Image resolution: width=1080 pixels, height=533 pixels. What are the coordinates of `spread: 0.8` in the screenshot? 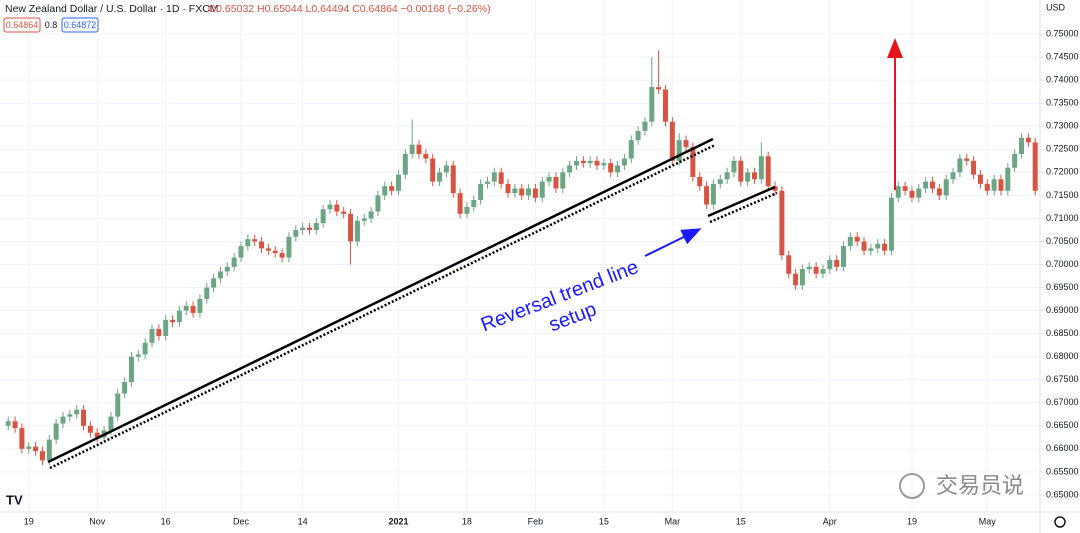 It's located at (51, 25).